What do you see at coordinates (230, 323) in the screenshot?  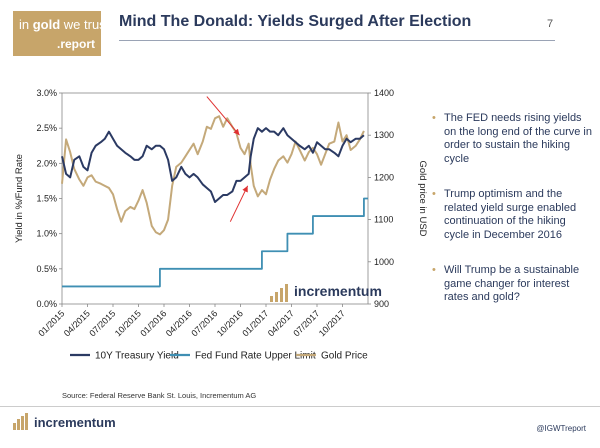 I see `x-tick-label: 10/2016` at bounding box center [230, 323].